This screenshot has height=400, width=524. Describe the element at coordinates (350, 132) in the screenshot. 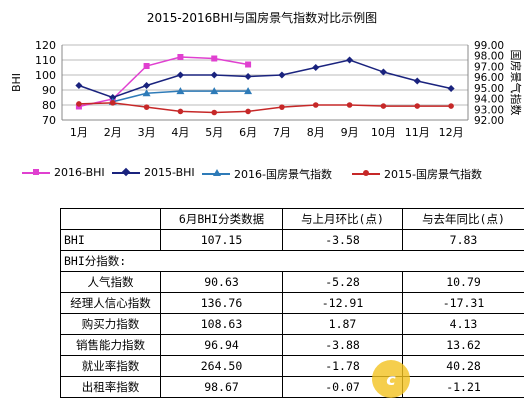

I see `x-axis-tick-label: 9月` at that location.